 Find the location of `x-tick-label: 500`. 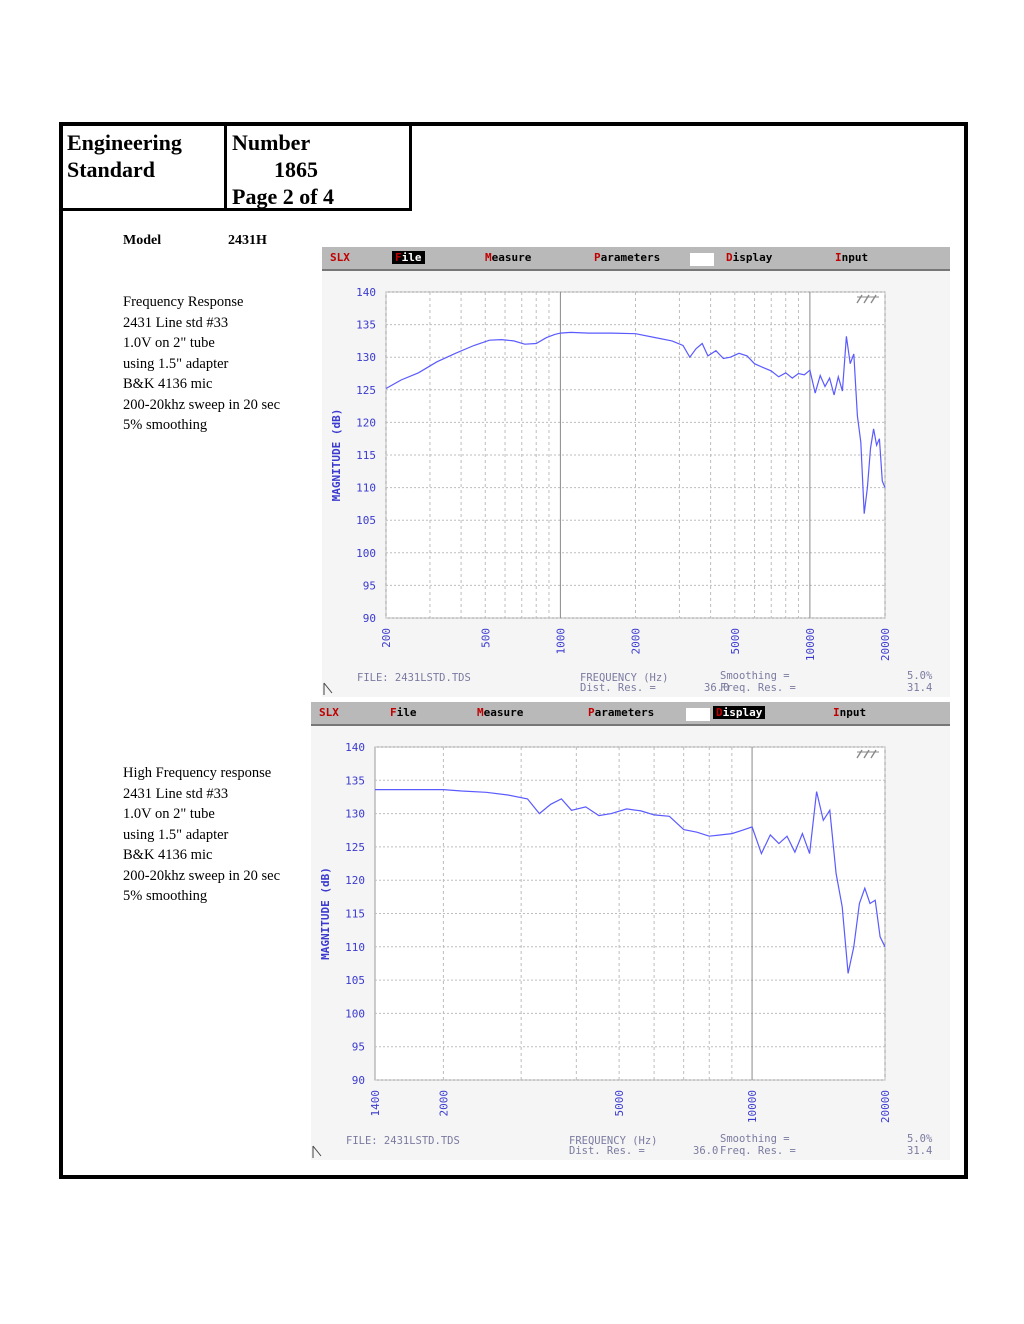

x-tick-label: 500 is located at coordinates (485, 638).